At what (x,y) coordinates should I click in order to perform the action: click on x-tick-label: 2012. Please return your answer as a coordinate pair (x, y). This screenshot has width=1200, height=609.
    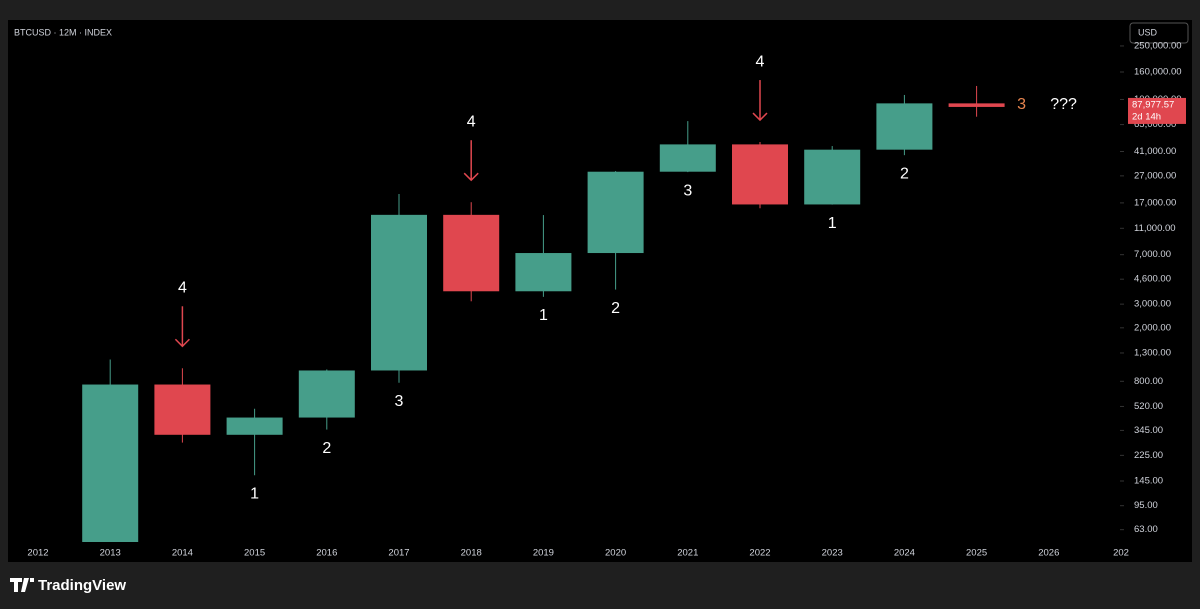
    Looking at the image, I should click on (37, 553).